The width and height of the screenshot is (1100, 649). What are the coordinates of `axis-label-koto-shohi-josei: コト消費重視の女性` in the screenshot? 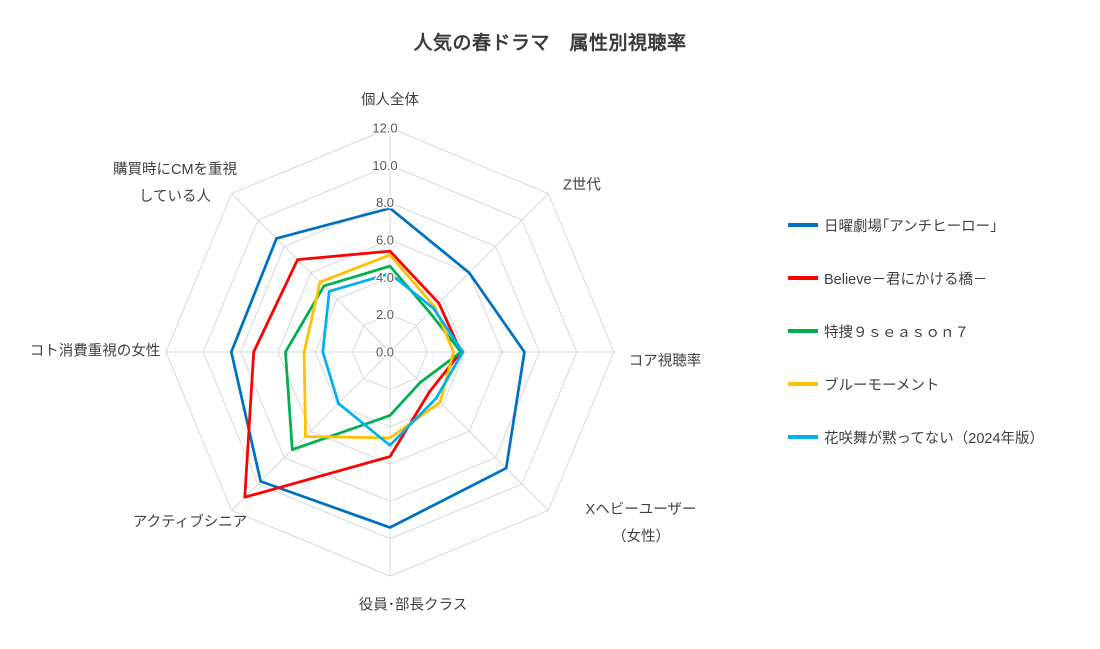 It's located at (95, 351).